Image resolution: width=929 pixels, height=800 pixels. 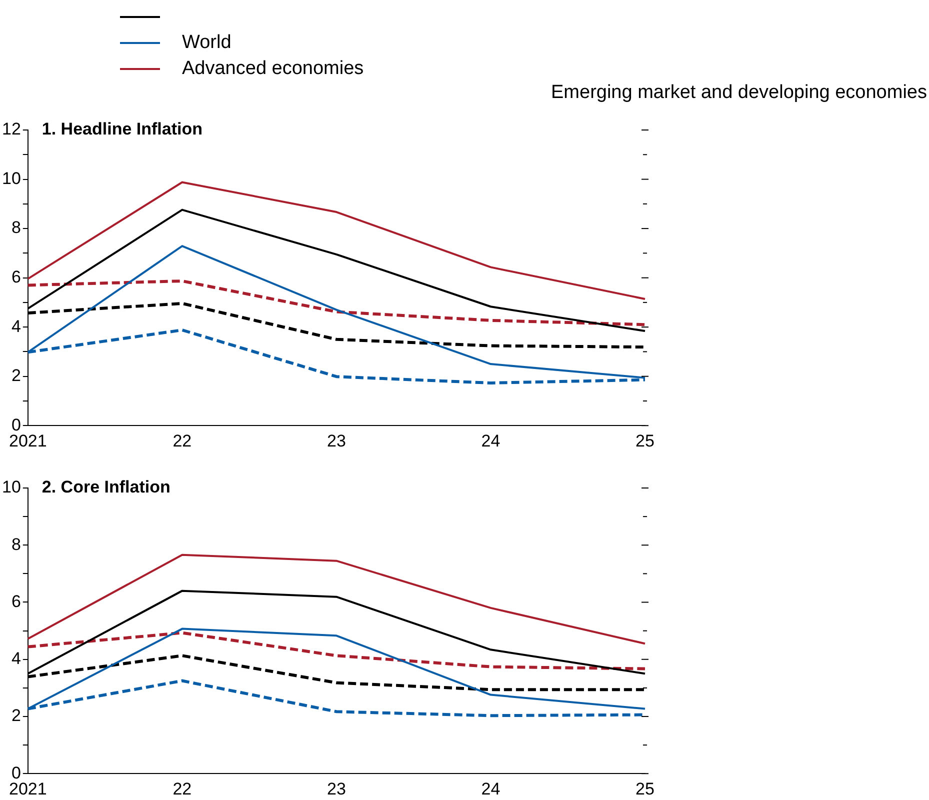 I want to click on text: Emerging market and developing economies, so click(x=739, y=93).